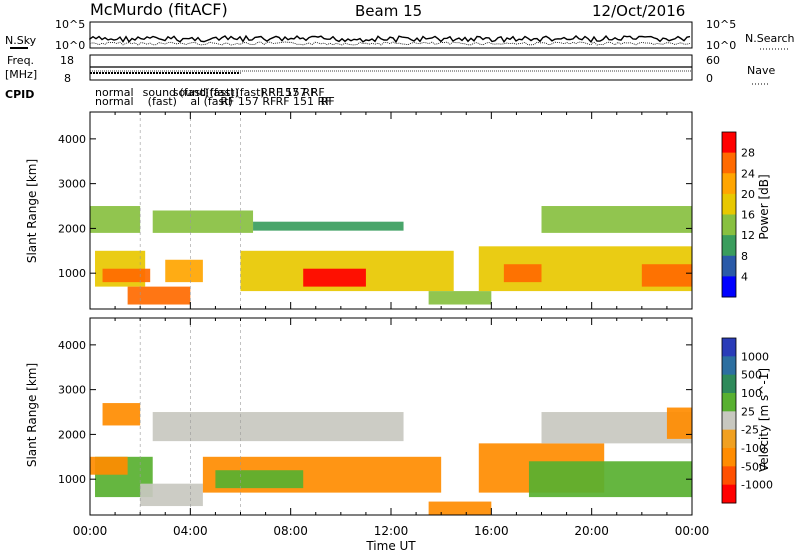 This screenshot has height=554, width=800. I want to click on freq-unit: [MHz], so click(21, 74).